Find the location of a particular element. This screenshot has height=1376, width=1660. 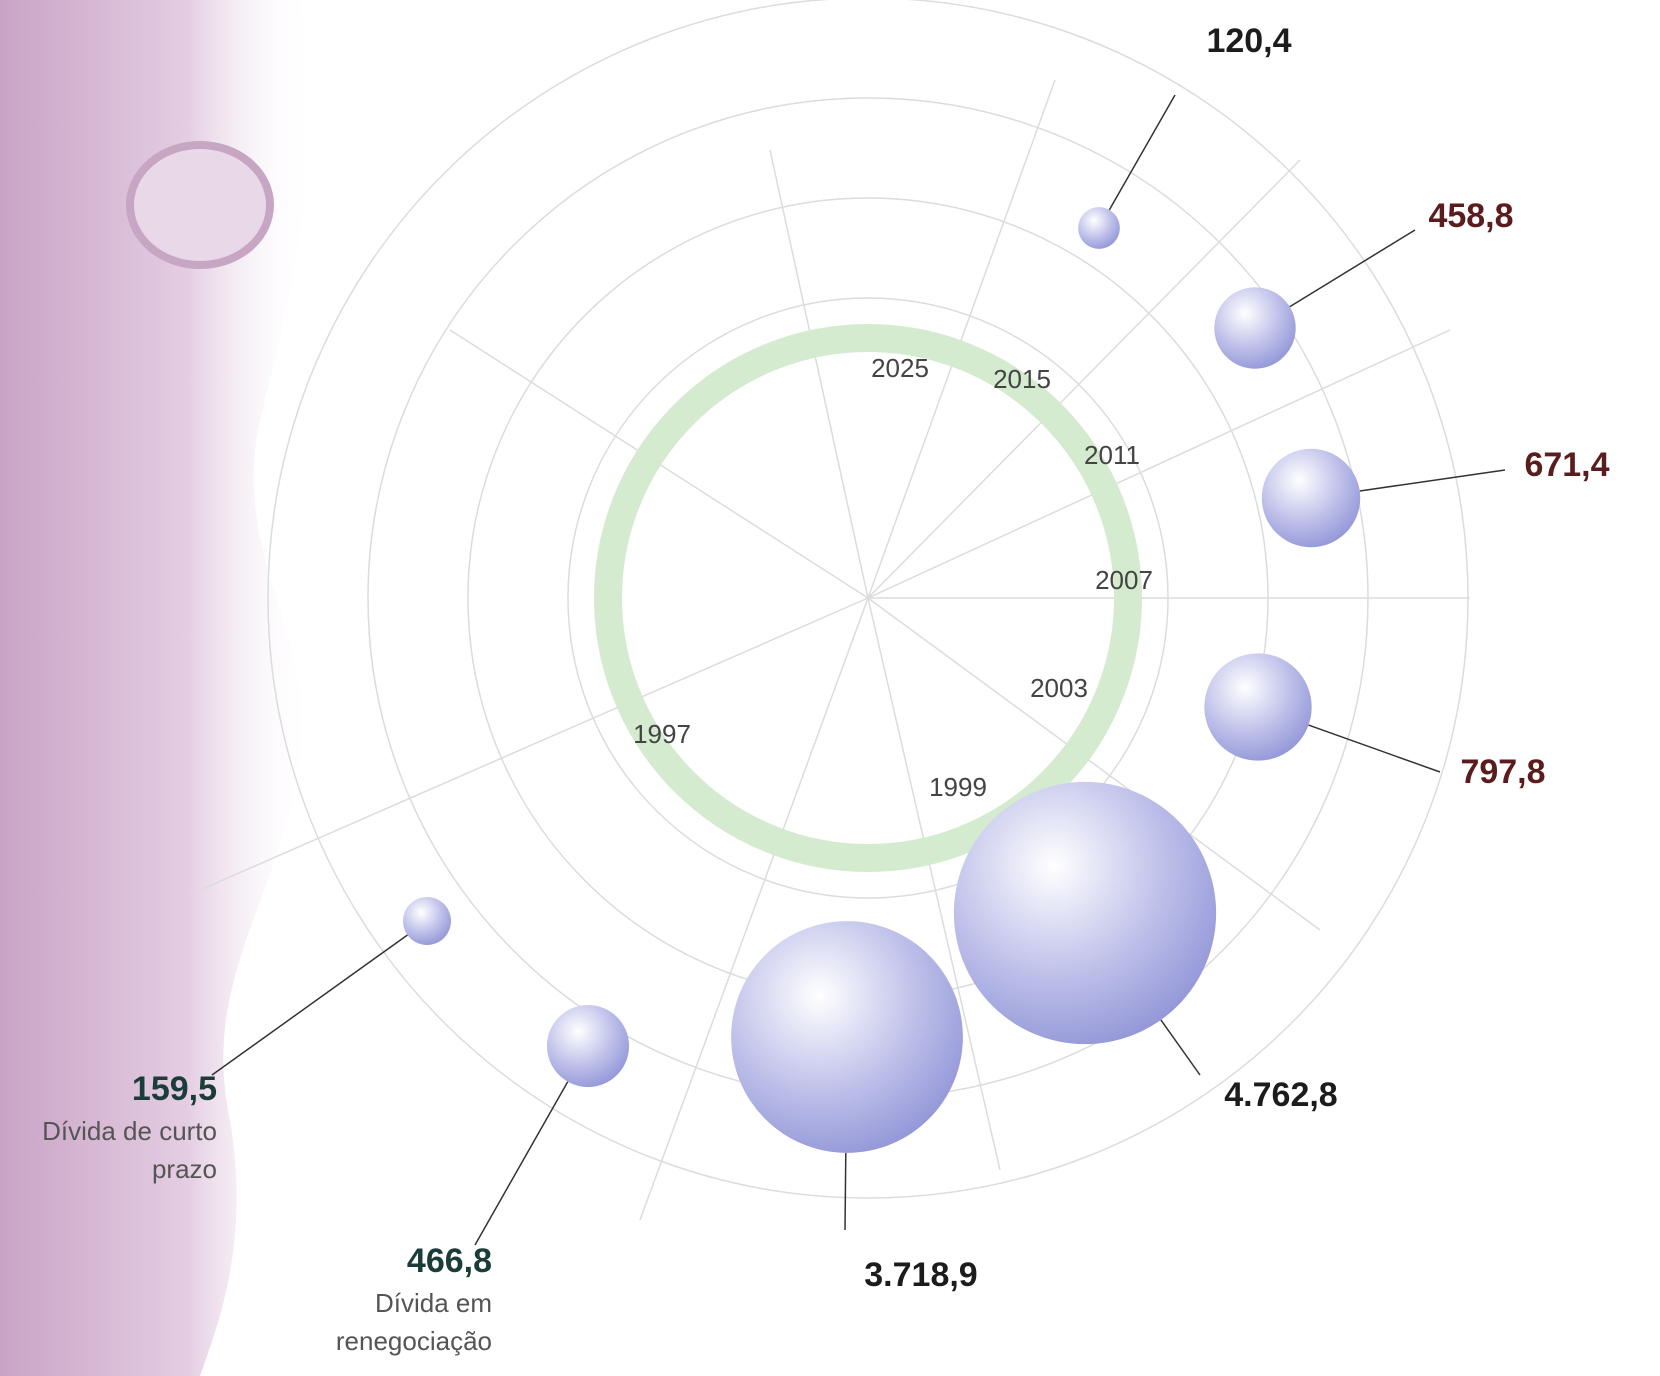

year-label: 2003 is located at coordinates (1059, 688).